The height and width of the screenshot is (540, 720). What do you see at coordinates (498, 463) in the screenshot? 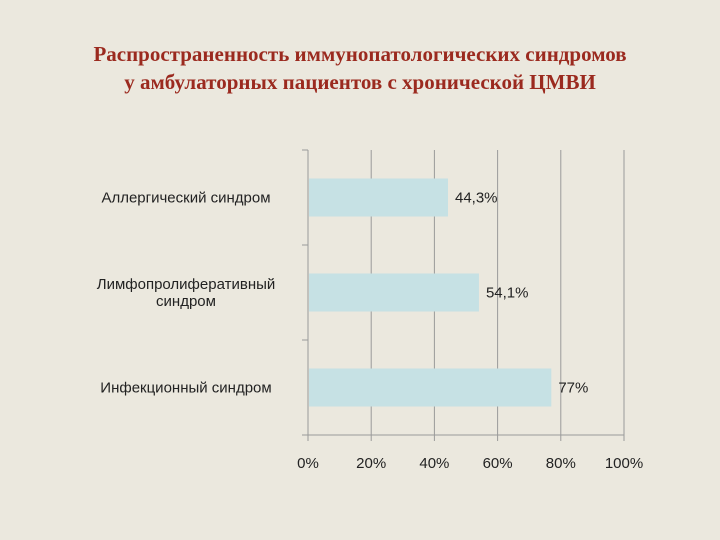
I see `x-tick-label: 60%` at bounding box center [498, 463].